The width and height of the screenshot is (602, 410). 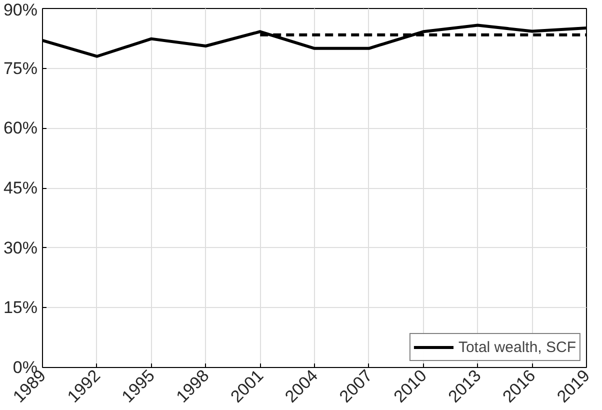 What do you see at coordinates (20, 248) in the screenshot?
I see `y-tick-label: 30%` at bounding box center [20, 248].